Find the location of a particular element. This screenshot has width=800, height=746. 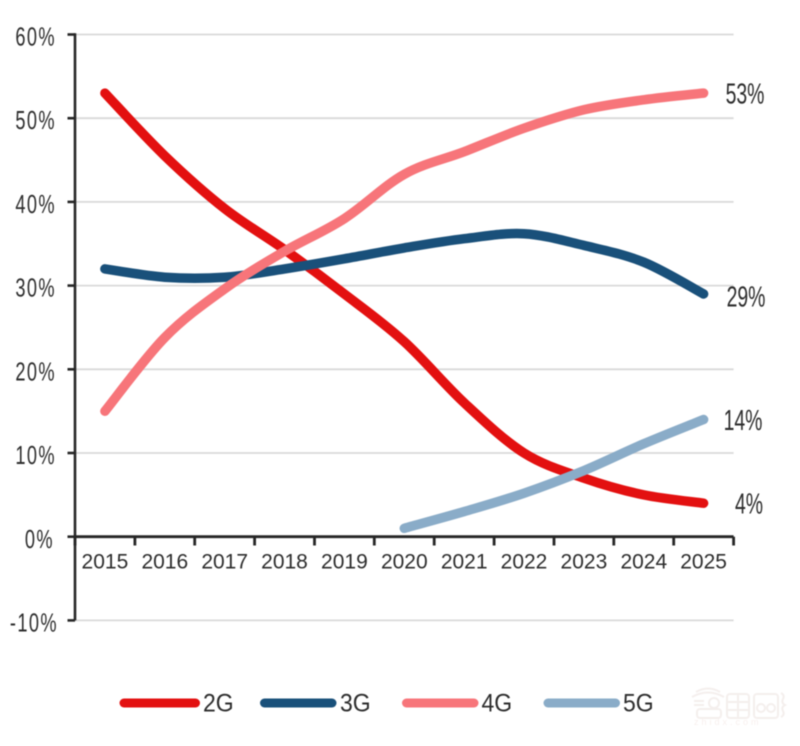

svg-text: 2015 is located at coordinates (105, 562).